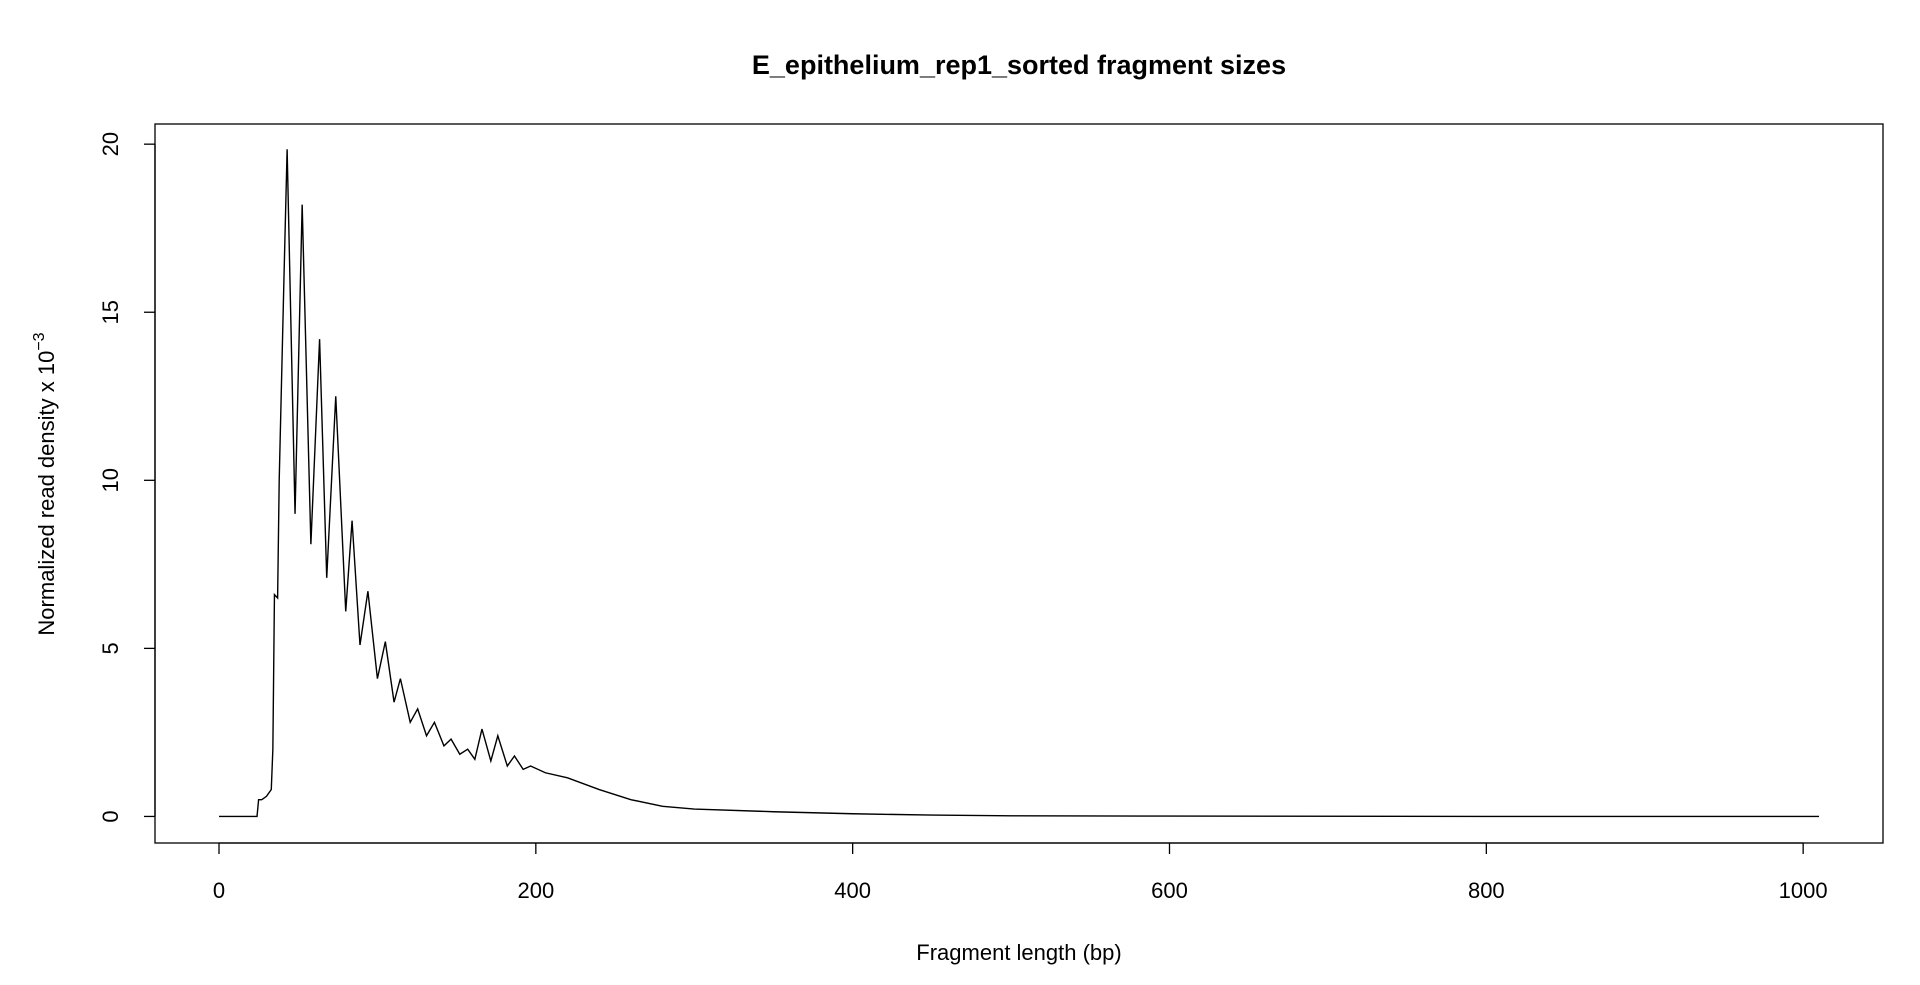 Image resolution: width=1920 pixels, height=985 pixels. Describe the element at coordinates (110, 480) in the screenshot. I see `y-tick-label: 10` at that location.